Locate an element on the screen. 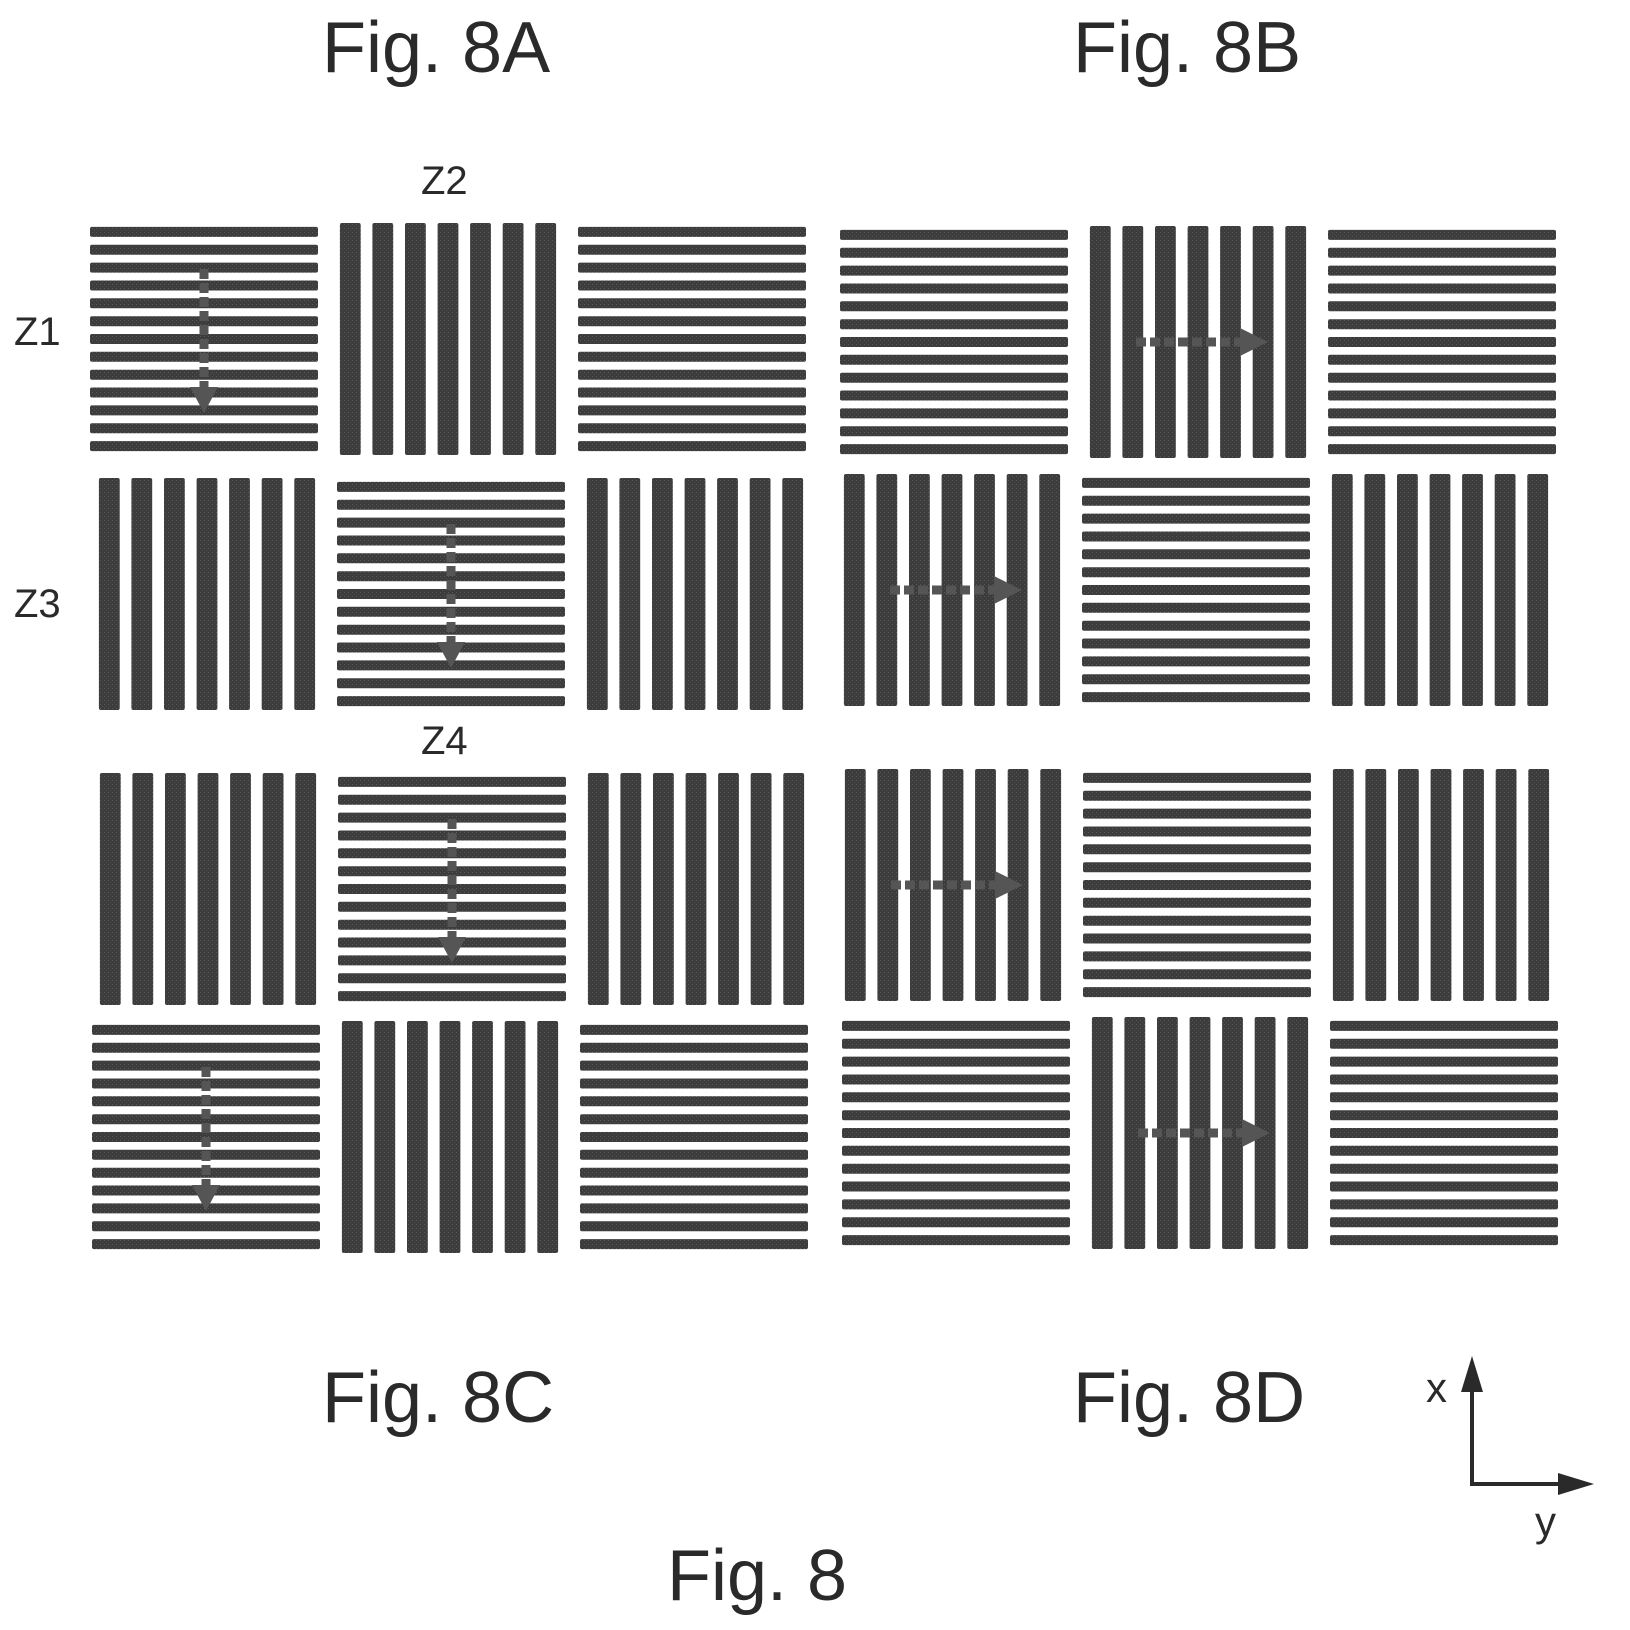 The height and width of the screenshot is (1630, 1630). zone-label-z4: Z4 is located at coordinates (444, 741).